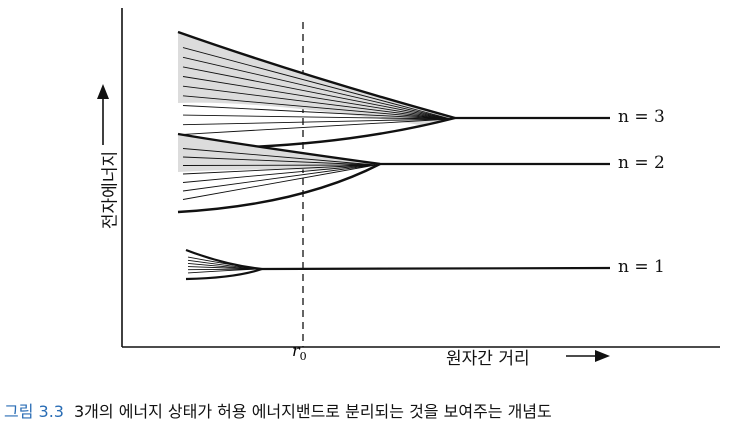  Describe the element at coordinates (103, 114) in the screenshot. I see `y-axis-arrow` at that location.